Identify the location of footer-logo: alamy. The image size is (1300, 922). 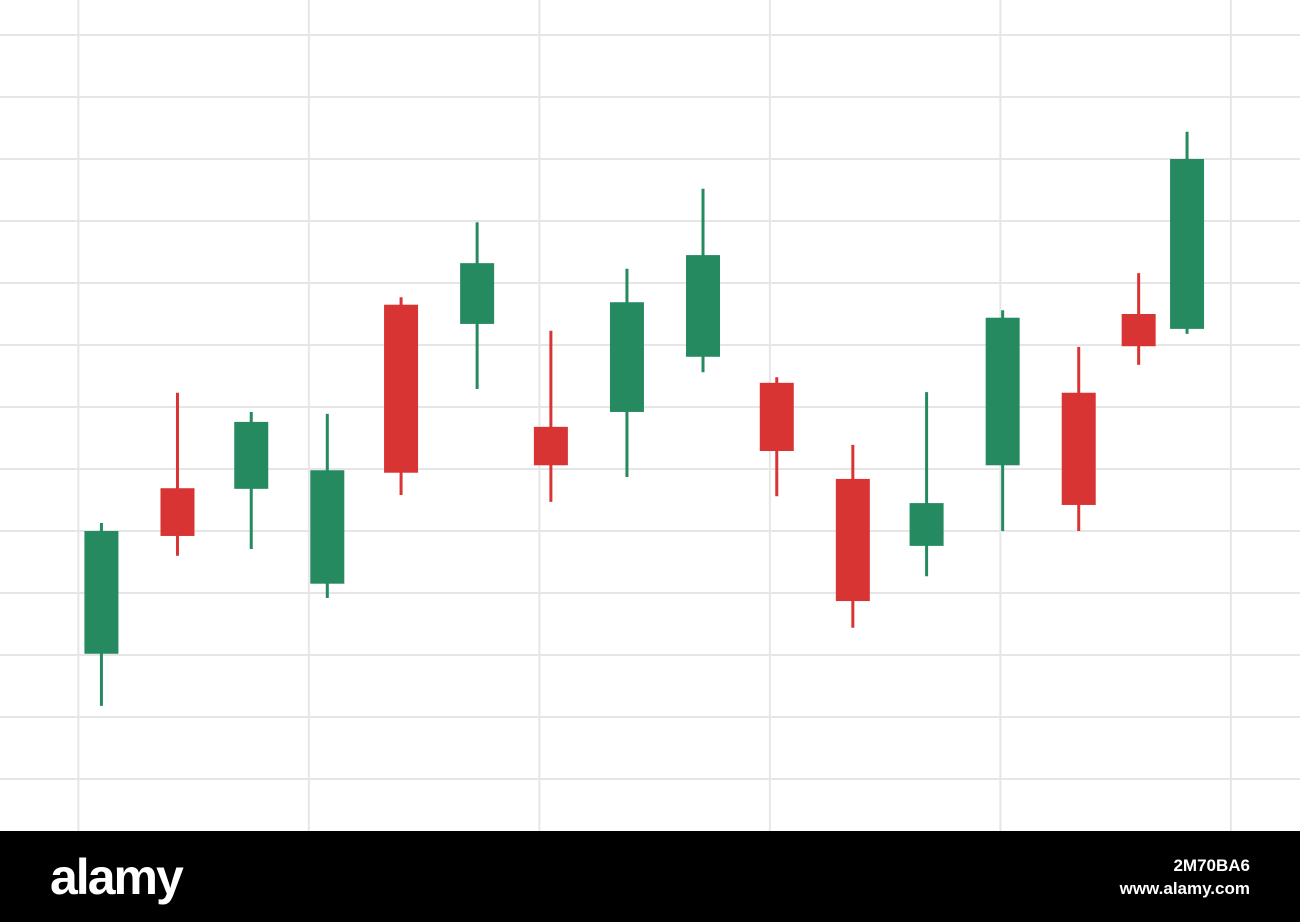
(117, 877).